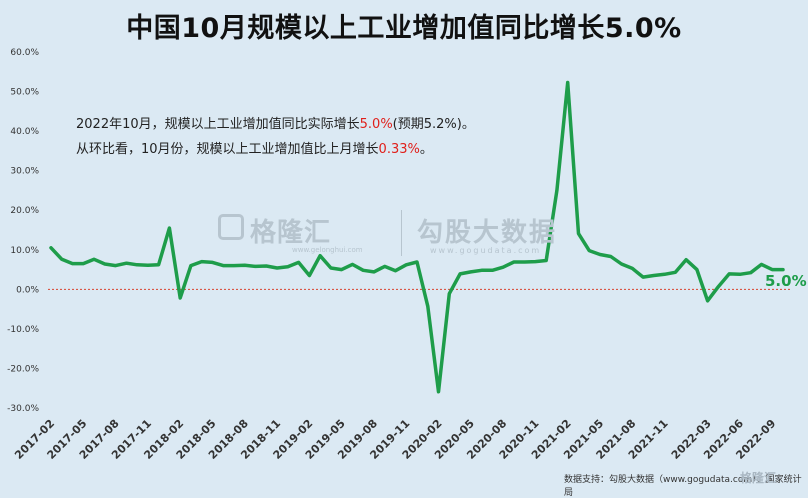 The width and height of the screenshot is (808, 498). I want to click on y-tick-label: 20.0%, so click(24, 211).